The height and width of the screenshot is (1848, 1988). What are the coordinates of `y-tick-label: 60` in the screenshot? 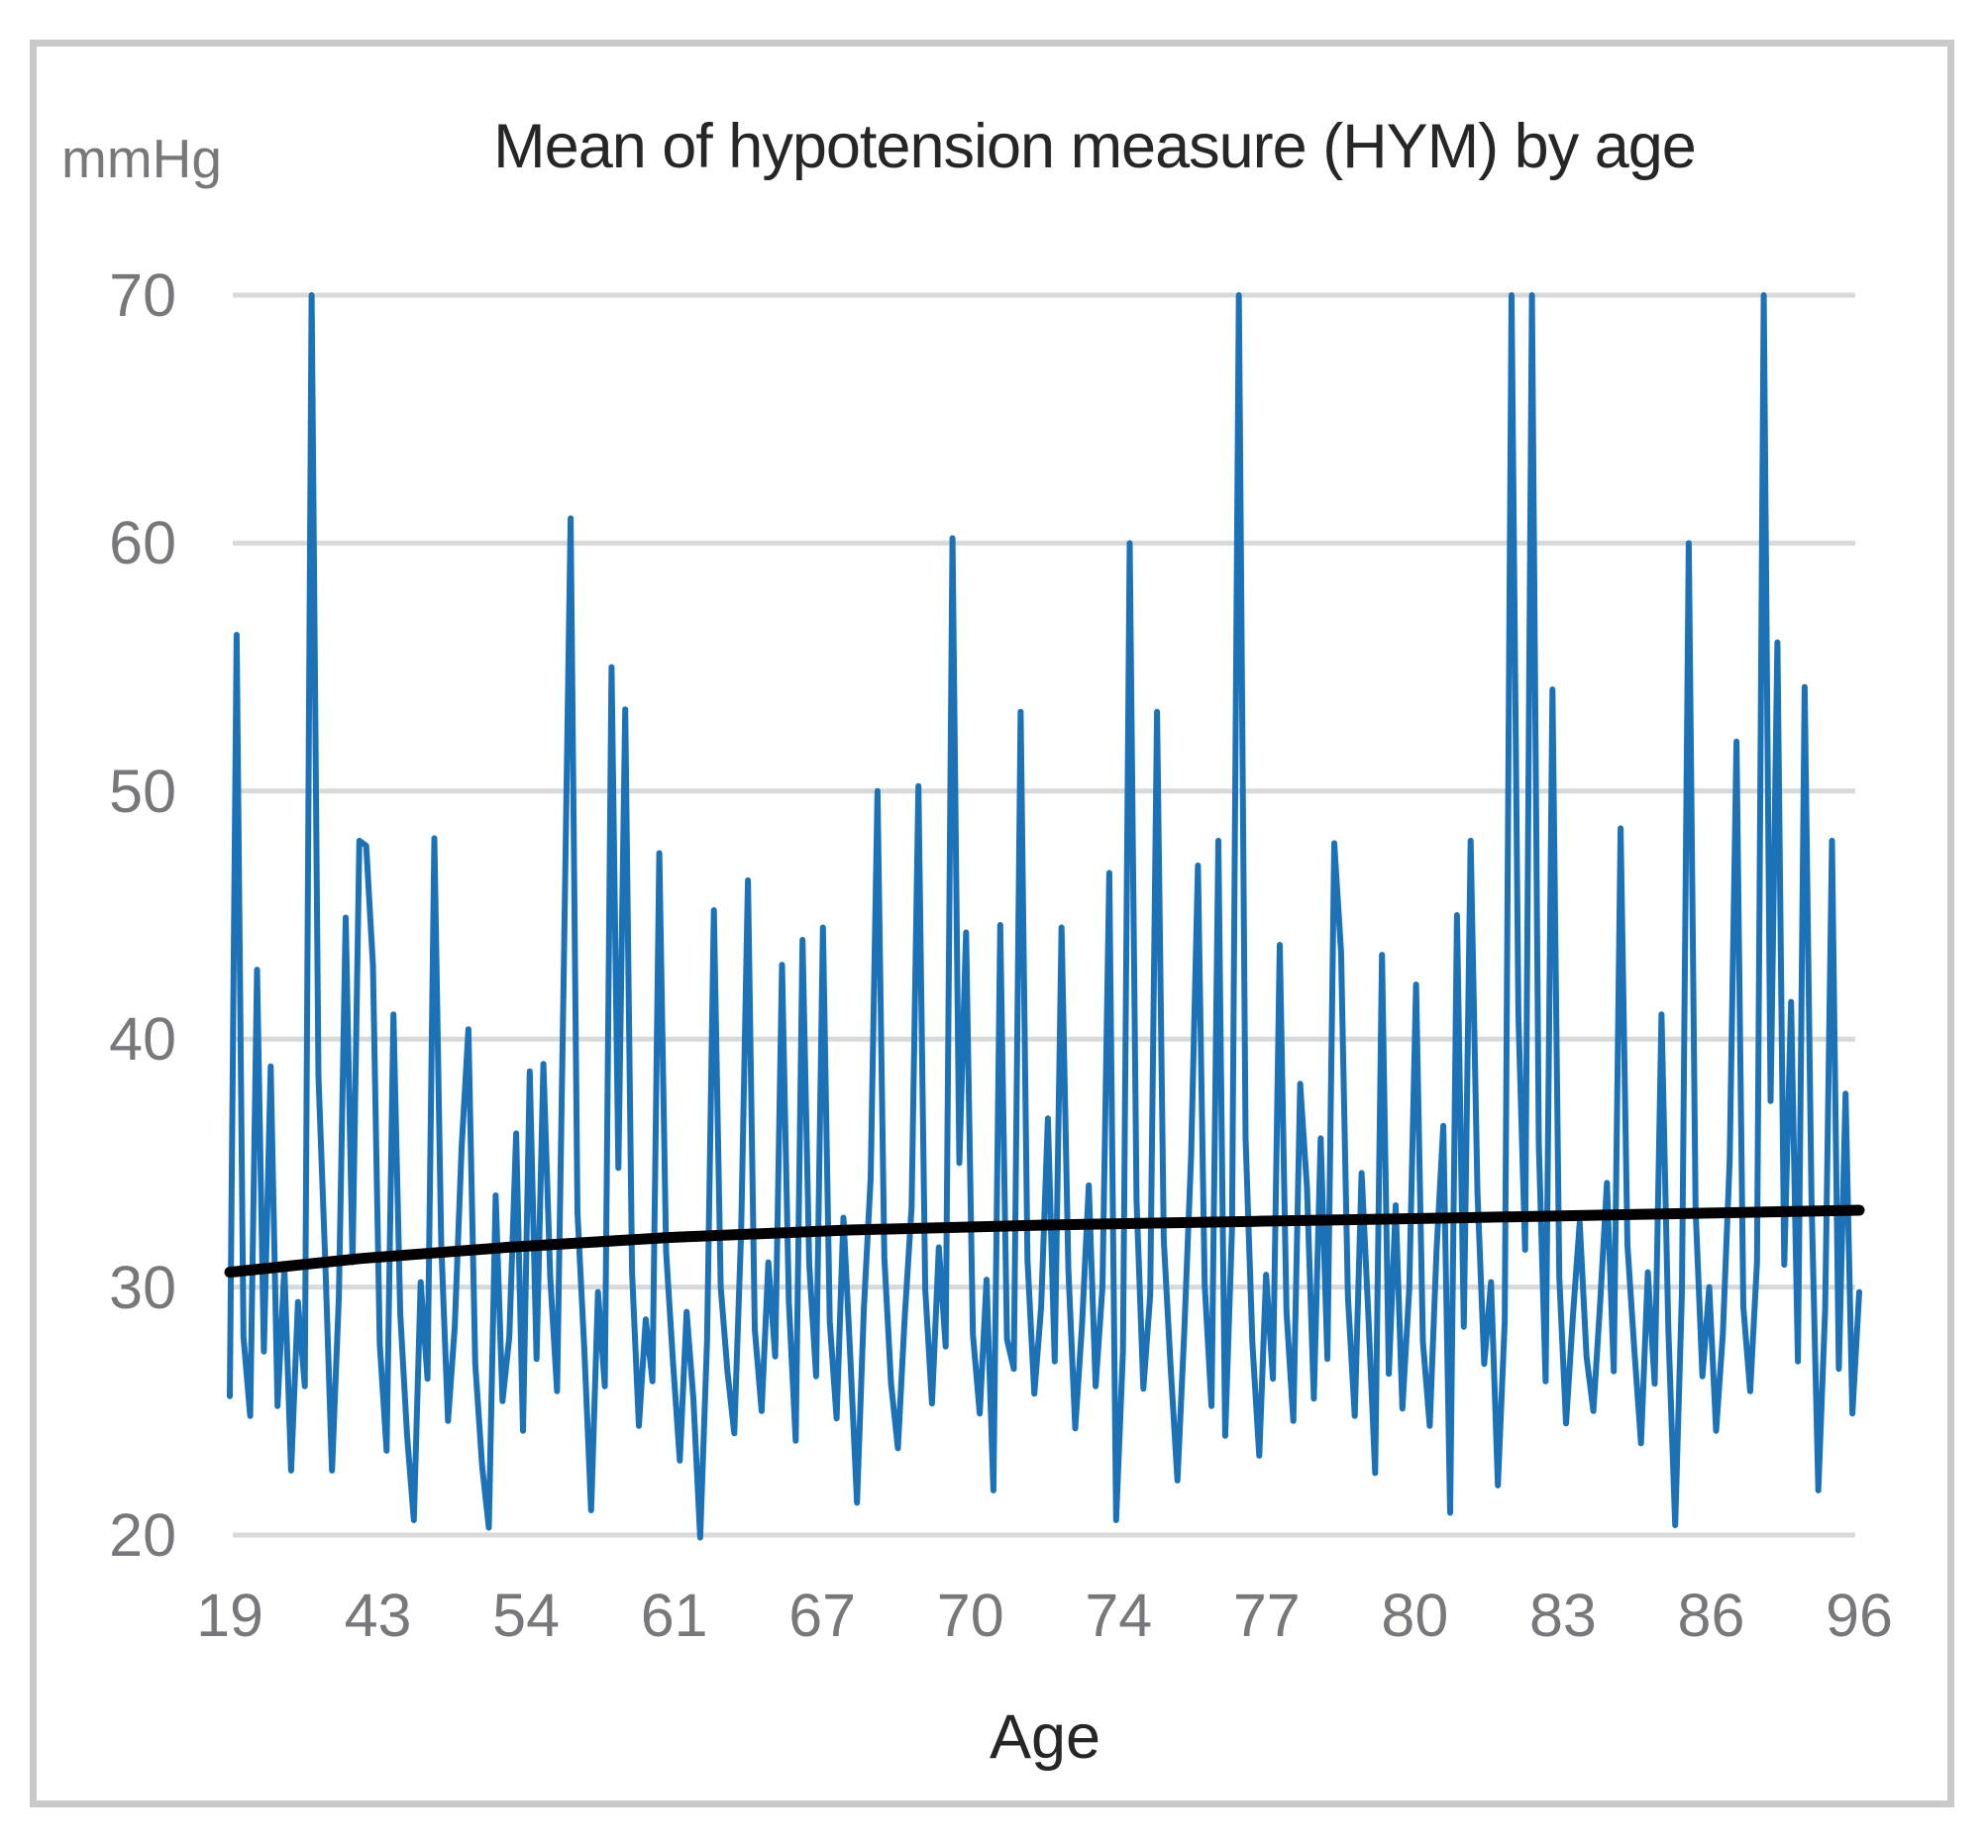 It's located at (142, 543).